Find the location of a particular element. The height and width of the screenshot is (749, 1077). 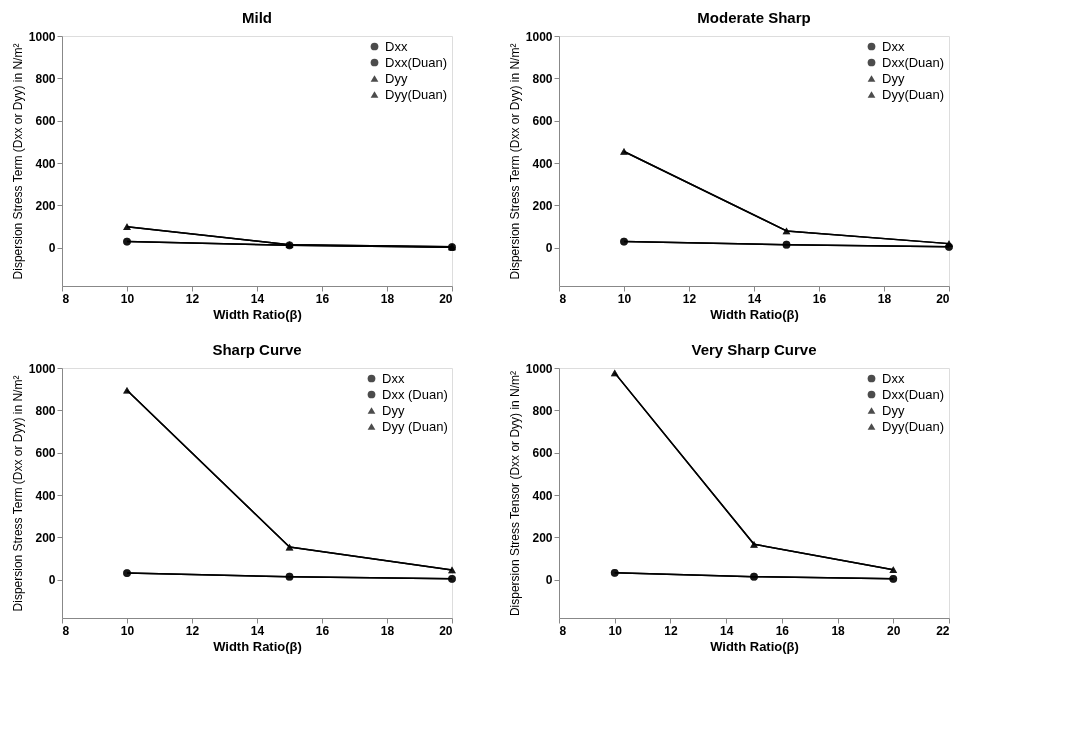

y-axis-title: Dispersion Stress Tensor (Dxx or Dyy) in N/m² is located at coordinates (514, 493).